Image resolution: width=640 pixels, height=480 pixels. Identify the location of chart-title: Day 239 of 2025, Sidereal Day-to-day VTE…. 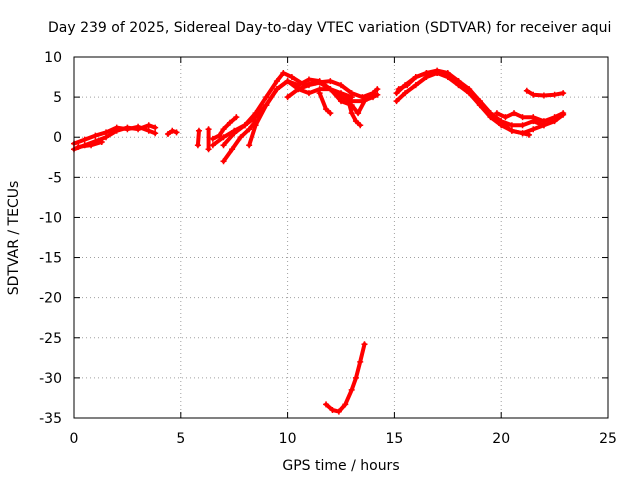
(329, 28).